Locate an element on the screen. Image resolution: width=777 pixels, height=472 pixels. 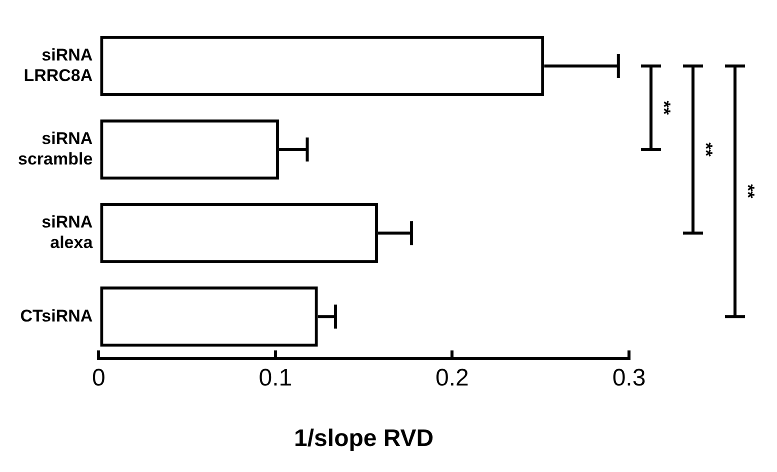
y-tick-label: CTsiRNA is located at coordinates (56, 316).